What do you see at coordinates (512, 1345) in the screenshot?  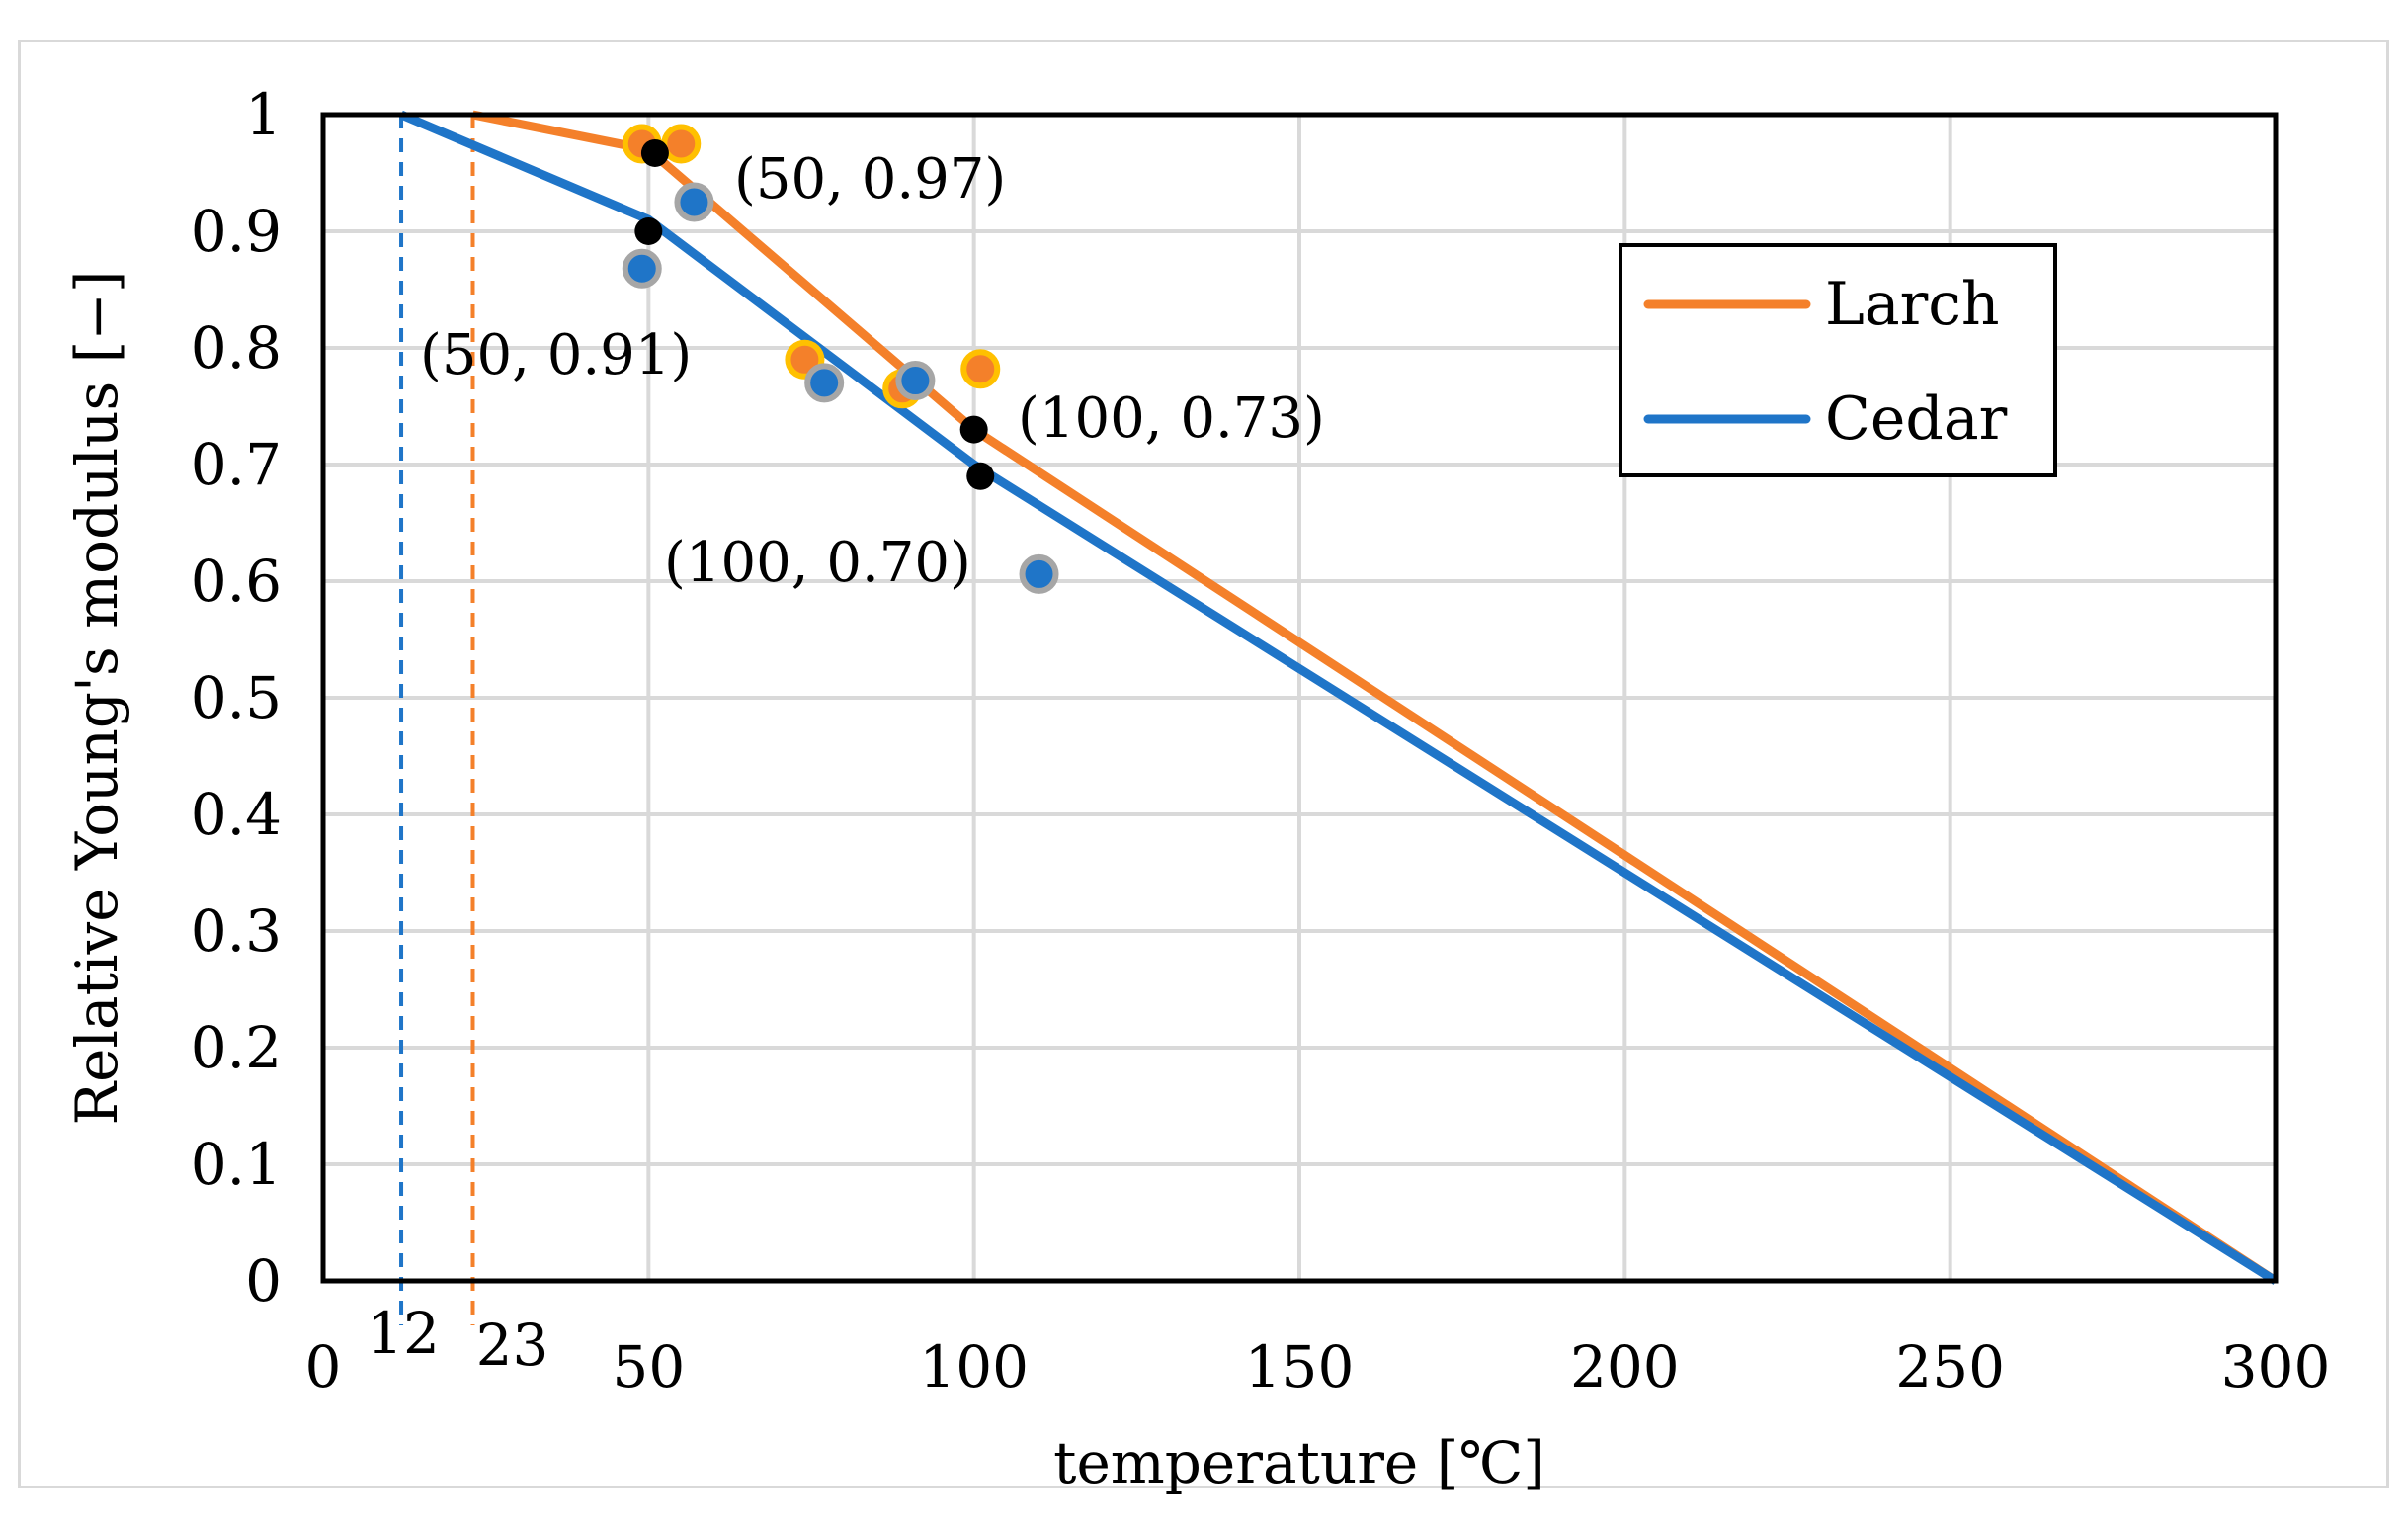 I see `x-marker-label-23: 23` at bounding box center [512, 1345].